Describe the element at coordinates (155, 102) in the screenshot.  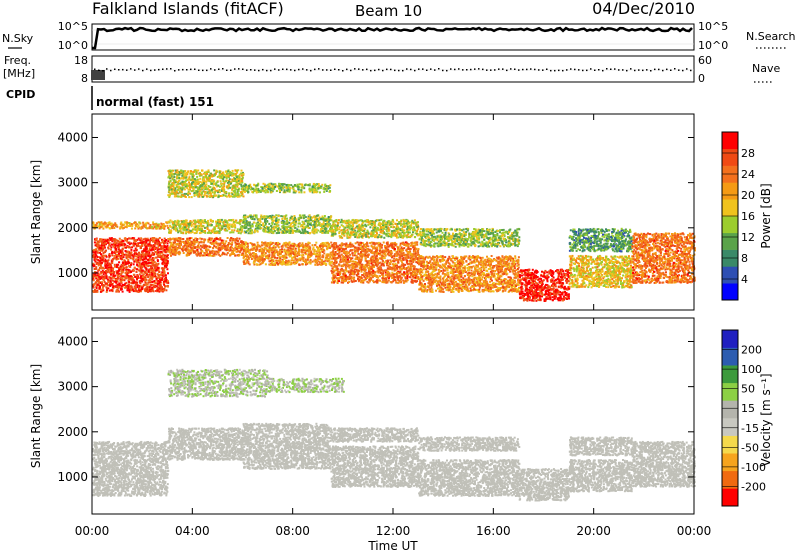
I see `cpid-mode: normal (fast) 151` at that location.